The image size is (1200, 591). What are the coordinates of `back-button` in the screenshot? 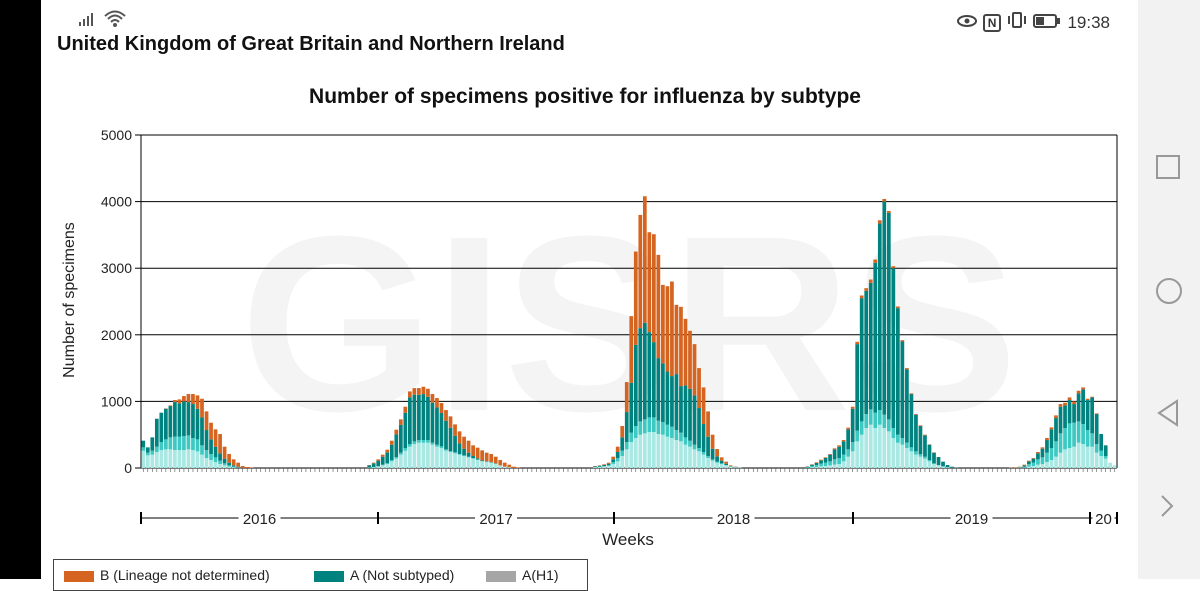 It's located at (1168, 413).